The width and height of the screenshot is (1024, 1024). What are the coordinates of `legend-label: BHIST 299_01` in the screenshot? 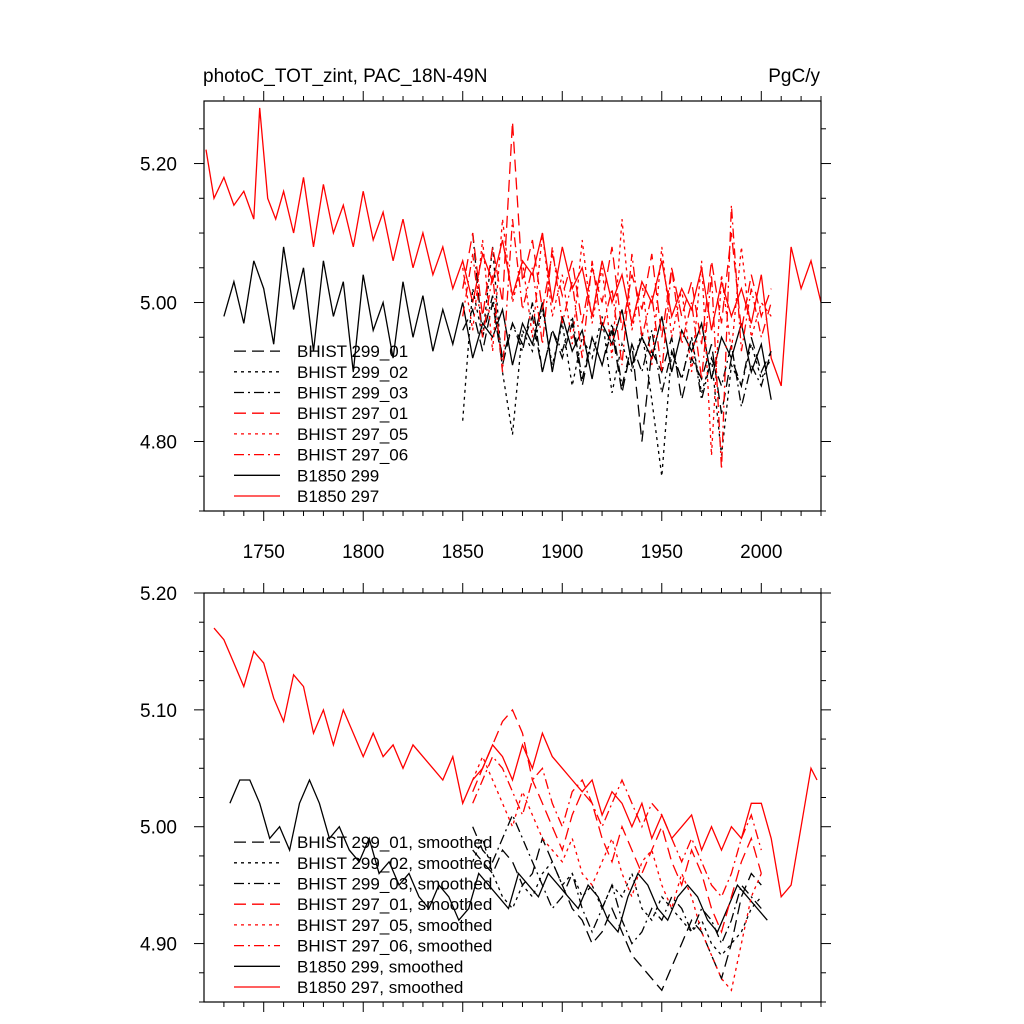 It's located at (352, 351).